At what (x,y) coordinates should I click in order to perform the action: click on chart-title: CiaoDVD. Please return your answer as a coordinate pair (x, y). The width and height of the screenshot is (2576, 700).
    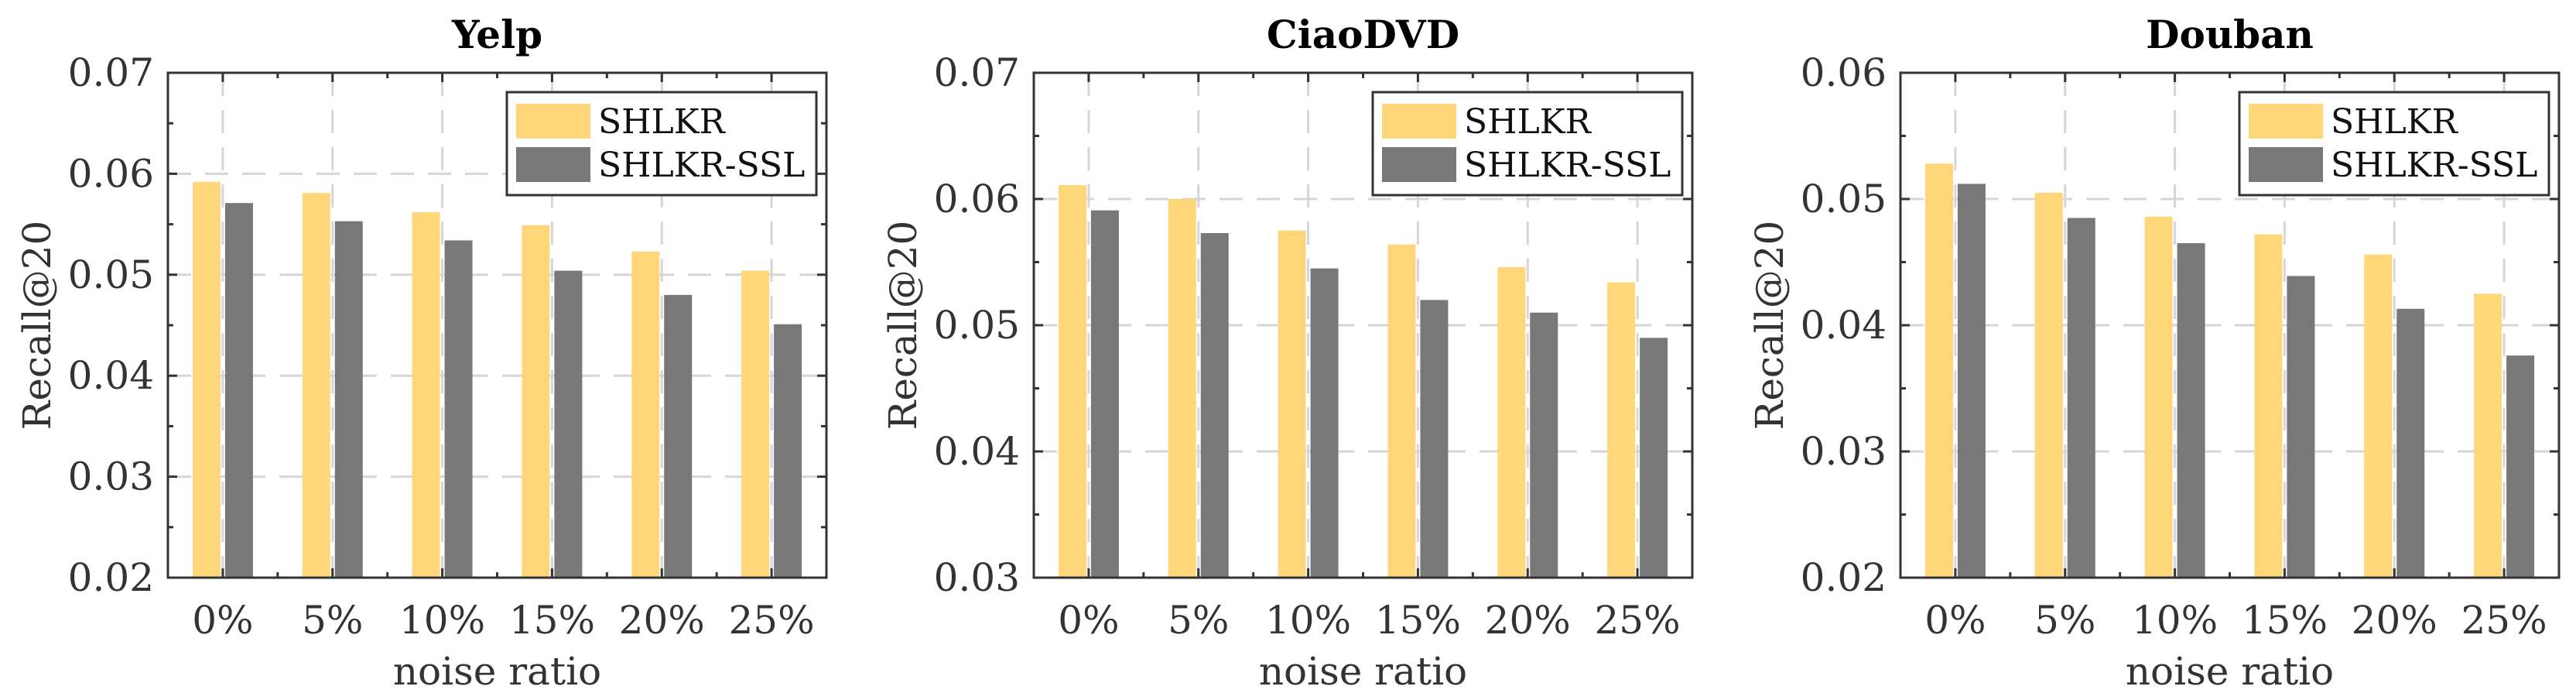
    Looking at the image, I should click on (1363, 34).